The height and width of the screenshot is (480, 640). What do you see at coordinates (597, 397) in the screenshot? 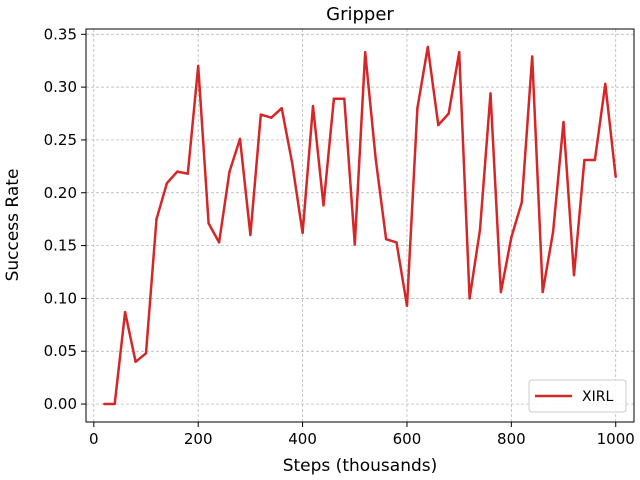
I see `legend-label: XIRL` at bounding box center [597, 397].